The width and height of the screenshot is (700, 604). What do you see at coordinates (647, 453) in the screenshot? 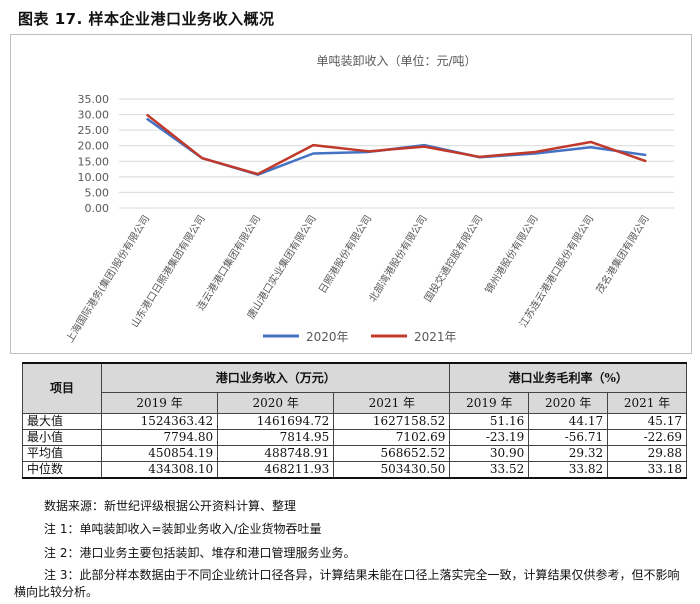
I see `table-cell: 29.88` at bounding box center [647, 453].